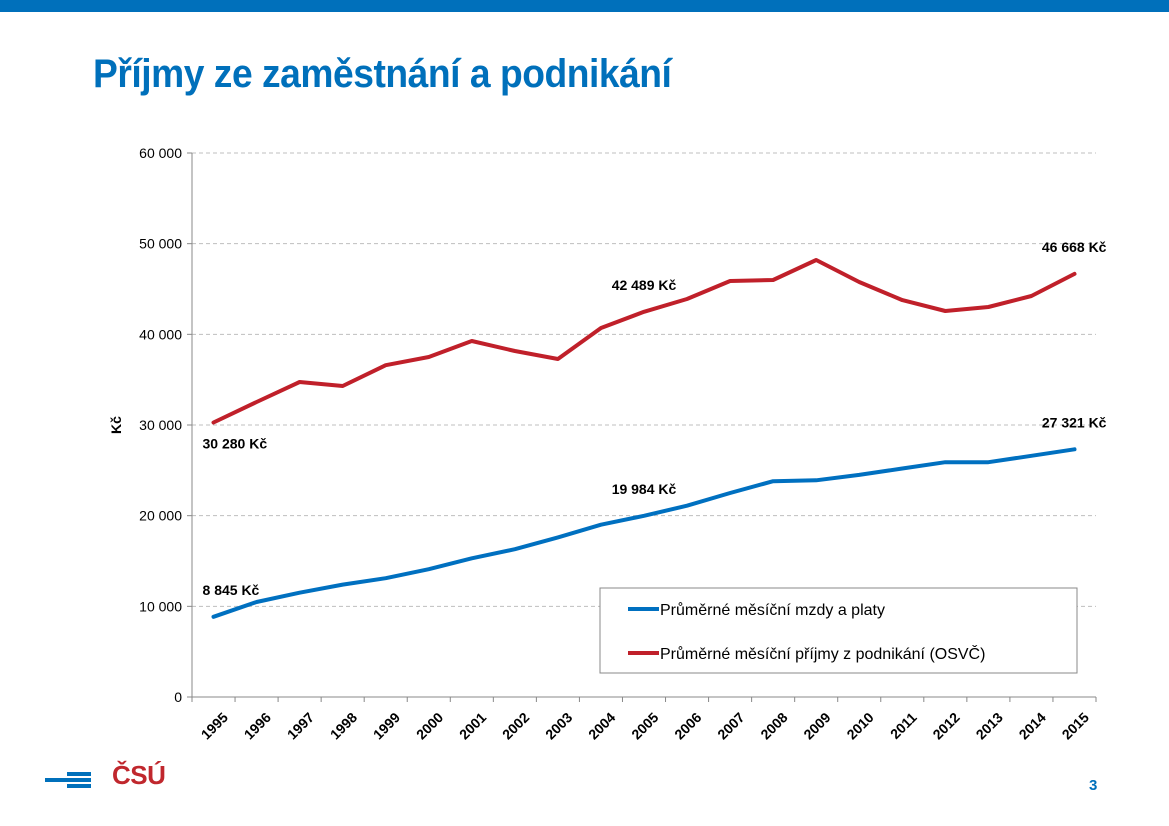 The width and height of the screenshot is (1169, 826). Describe the element at coordinates (773, 725) in the screenshot. I see `x-tick-label: 2008` at that location.